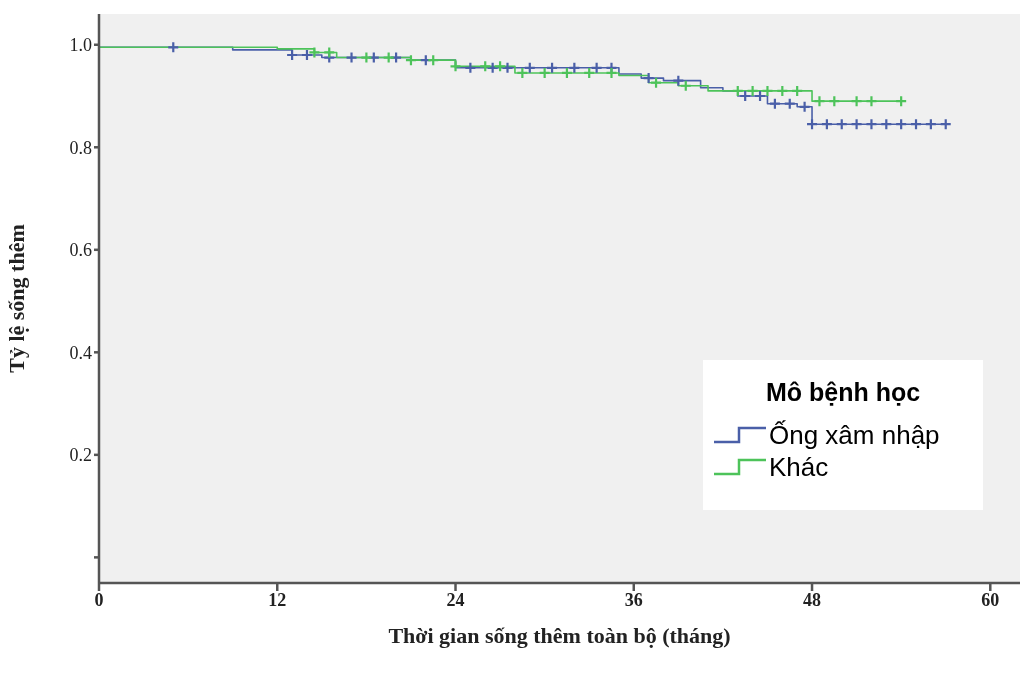  I want to click on y-tick-label: 0.8, so click(80, 147).